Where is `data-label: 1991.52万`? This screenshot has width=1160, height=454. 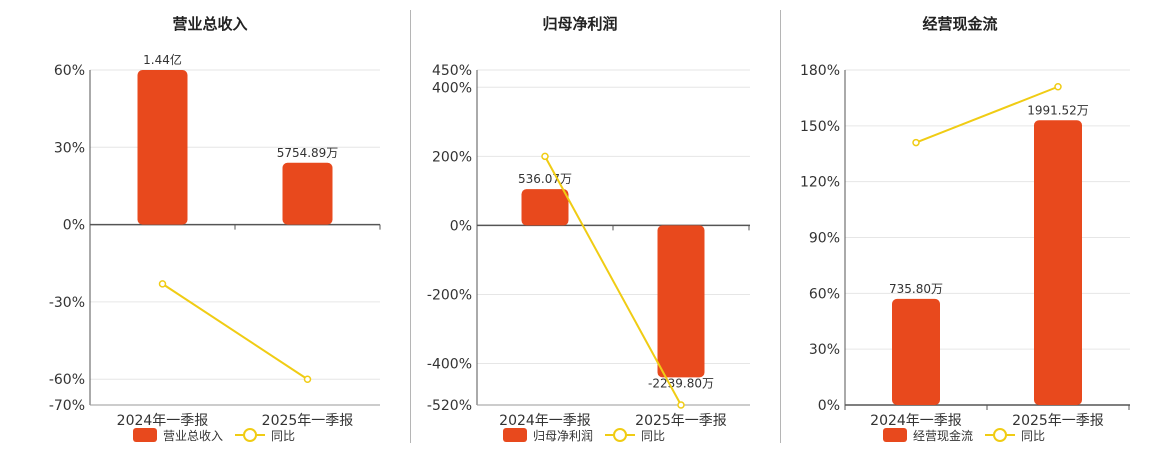 data-label: 1991.52万 is located at coordinates (1058, 110).